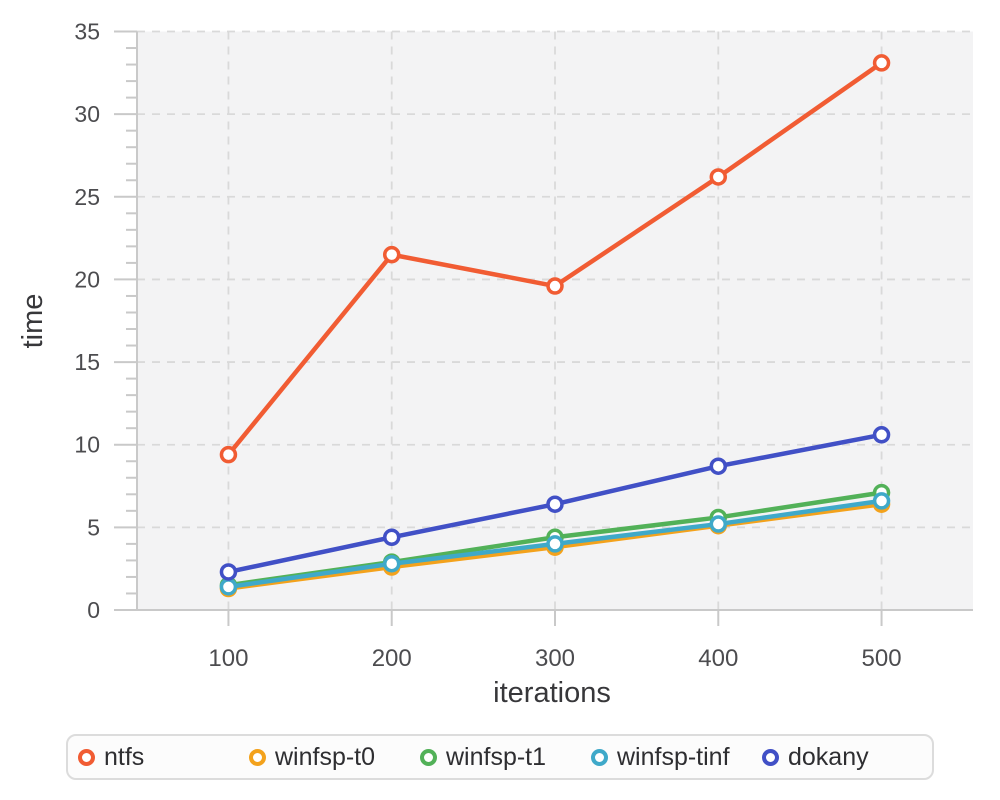 The height and width of the screenshot is (800, 1000). I want to click on y-tick-label: 30, so click(87, 114).